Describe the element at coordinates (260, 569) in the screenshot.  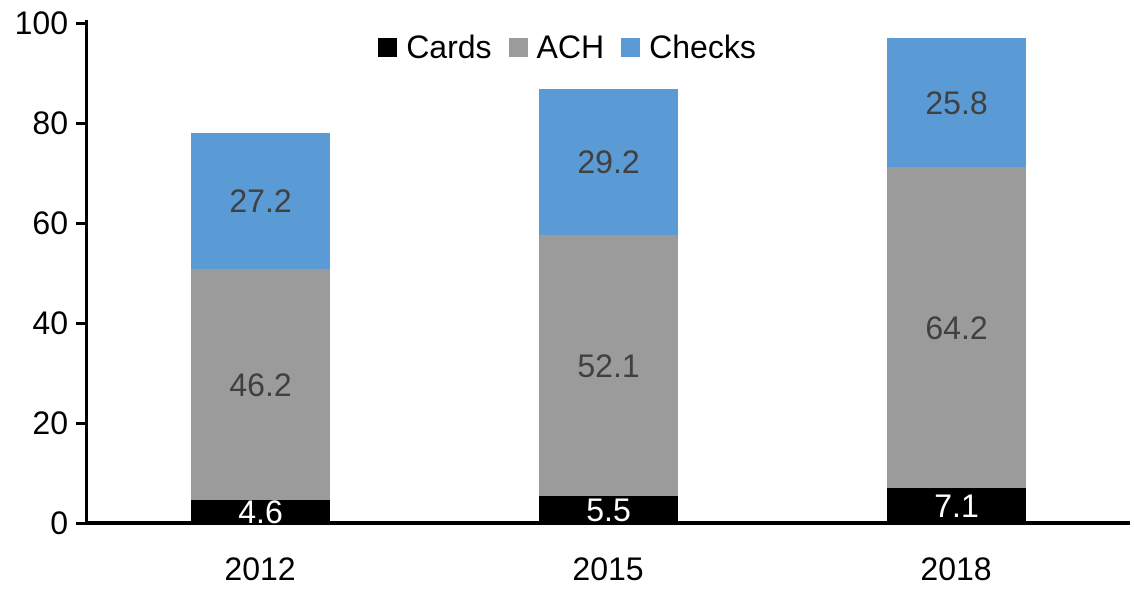
I see `x-axis-label: 2012` at that location.